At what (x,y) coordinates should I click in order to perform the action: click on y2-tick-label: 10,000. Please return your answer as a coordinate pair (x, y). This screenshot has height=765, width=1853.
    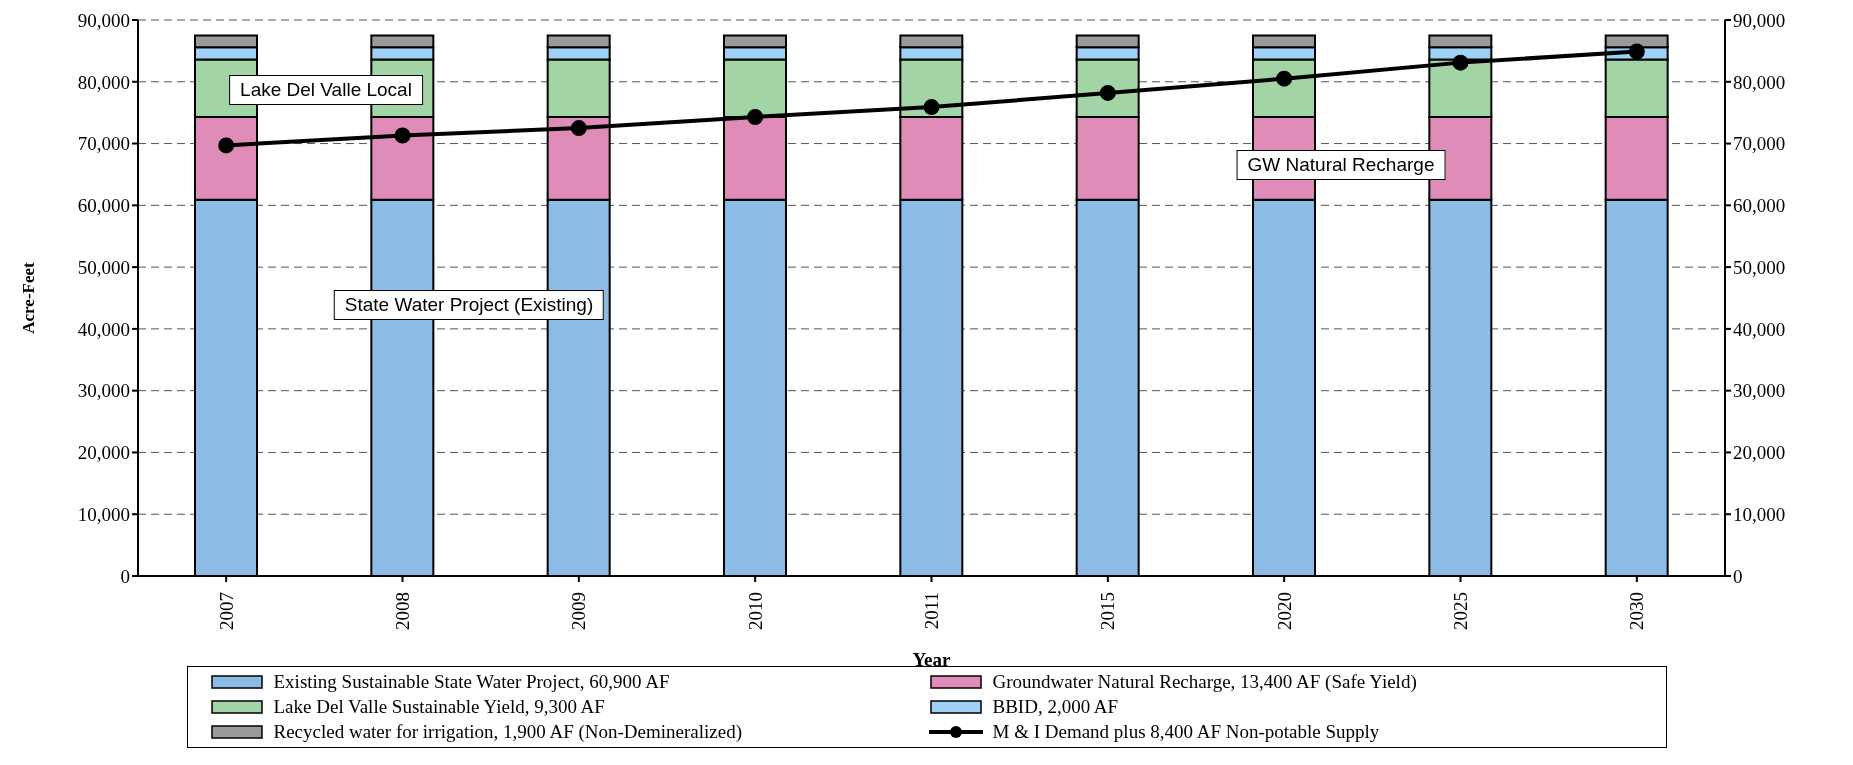
    Looking at the image, I should click on (1759, 514).